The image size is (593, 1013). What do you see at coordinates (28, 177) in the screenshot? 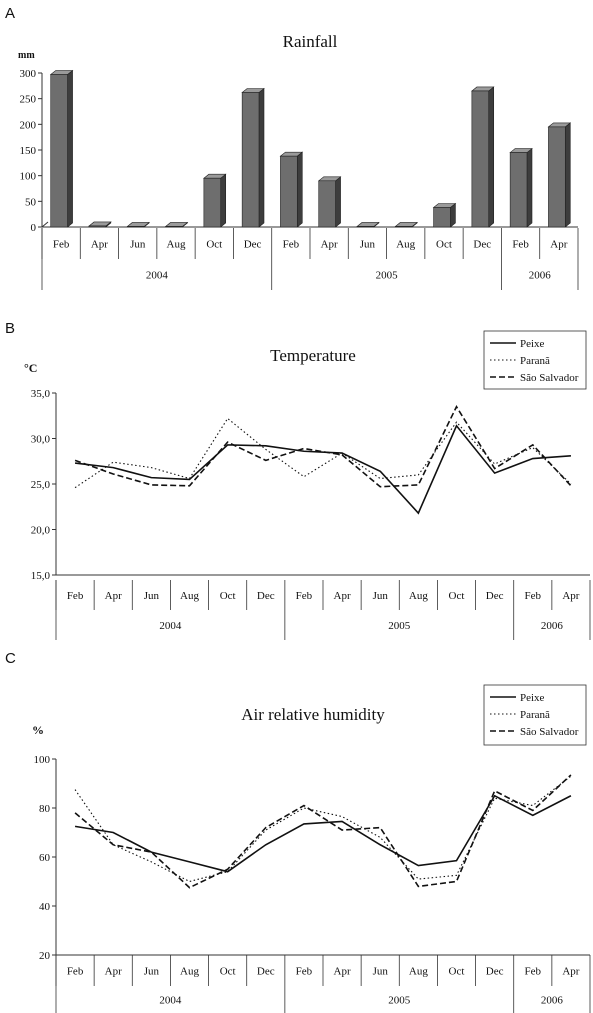
I see `y-tick-label: 100` at bounding box center [28, 177].